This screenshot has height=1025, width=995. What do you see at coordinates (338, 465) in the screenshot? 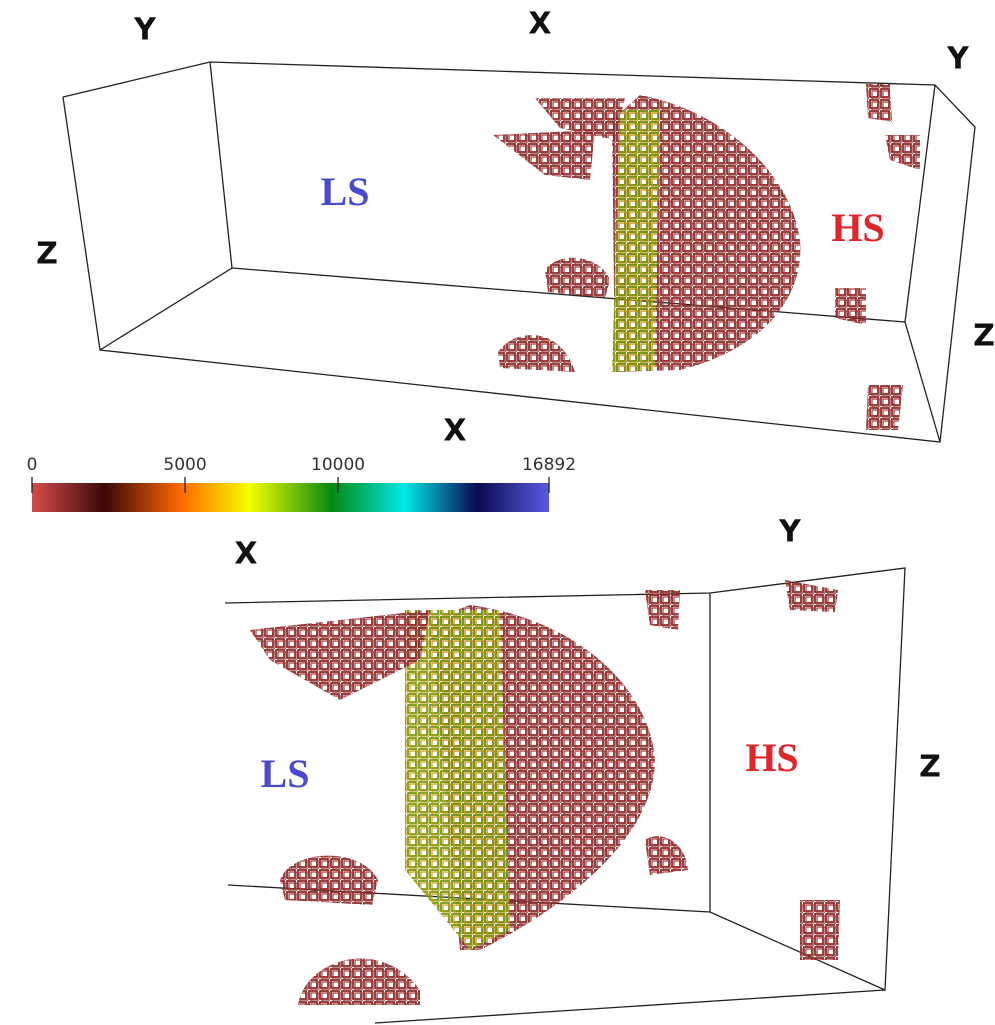
I see `colorbar-tick-label: 10000` at bounding box center [338, 465].